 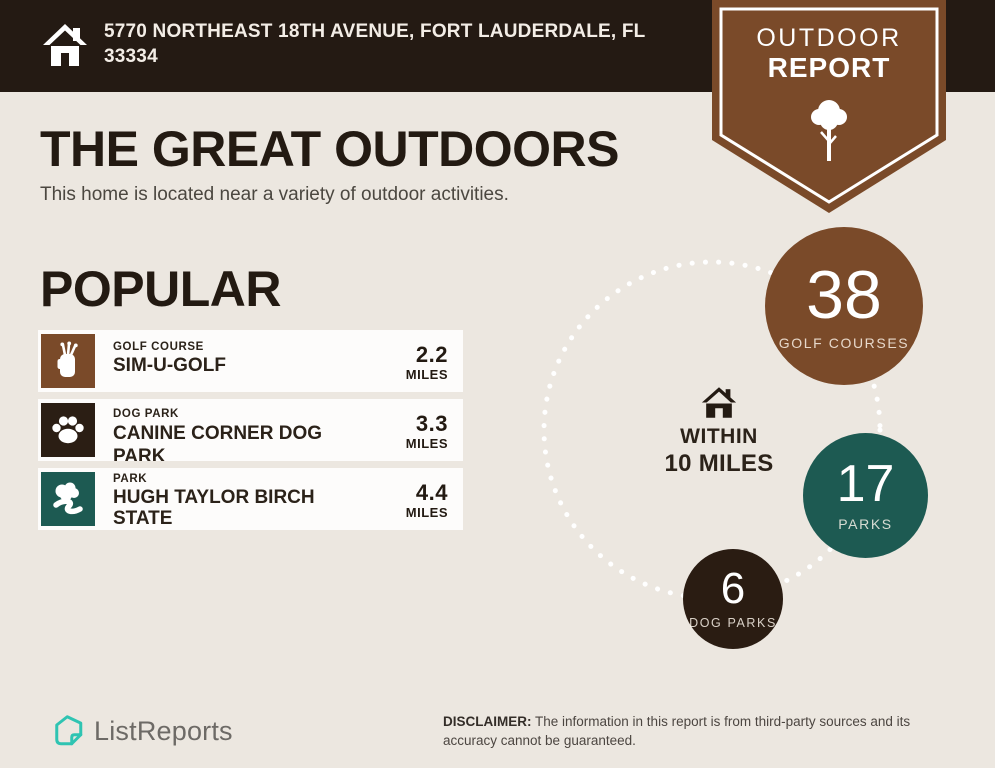 I want to click on item-name: HUGH TAYLOR BIRCH STATE PARK, so click(x=214, y=508).